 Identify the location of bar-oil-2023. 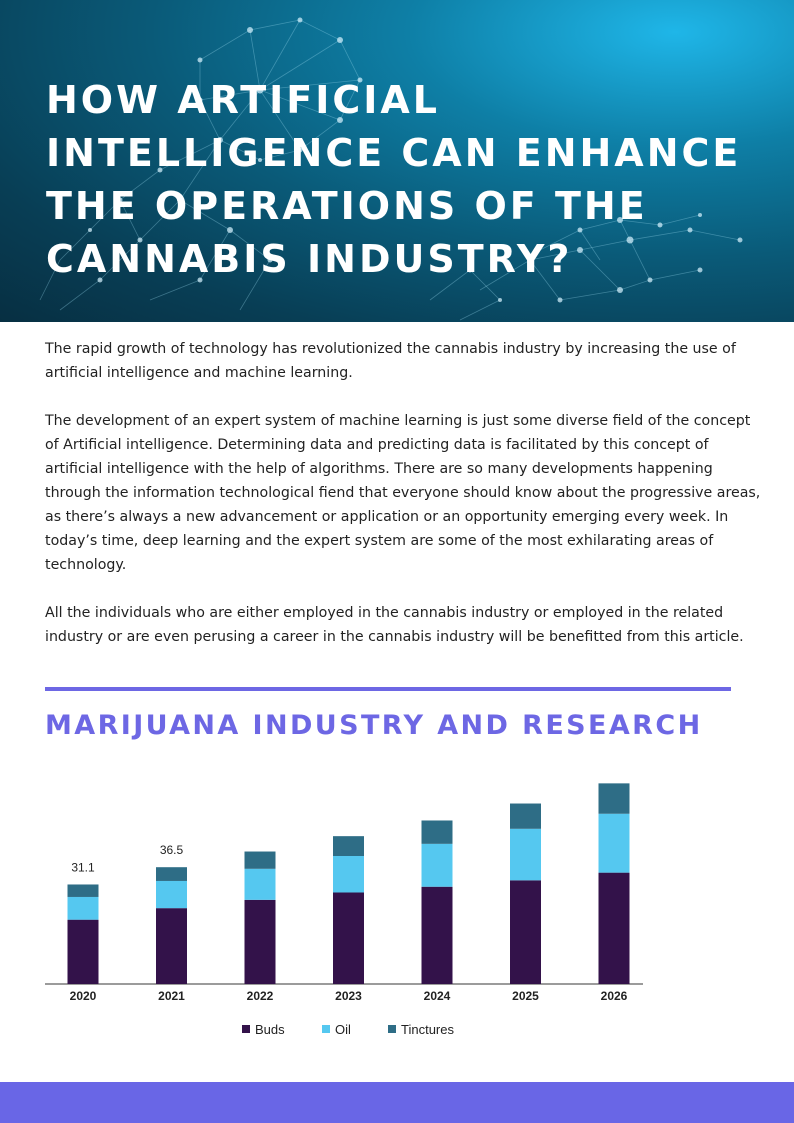
(348, 874).